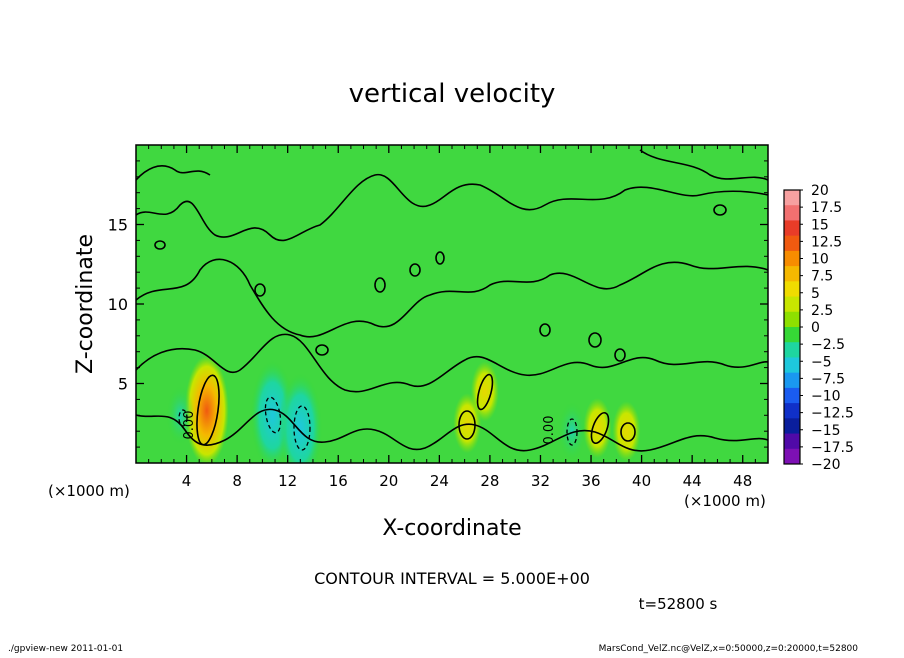 The width and height of the screenshot is (904, 658). What do you see at coordinates (822, 277) in the screenshot?
I see `colorbar-label: 7.5` at bounding box center [822, 277].